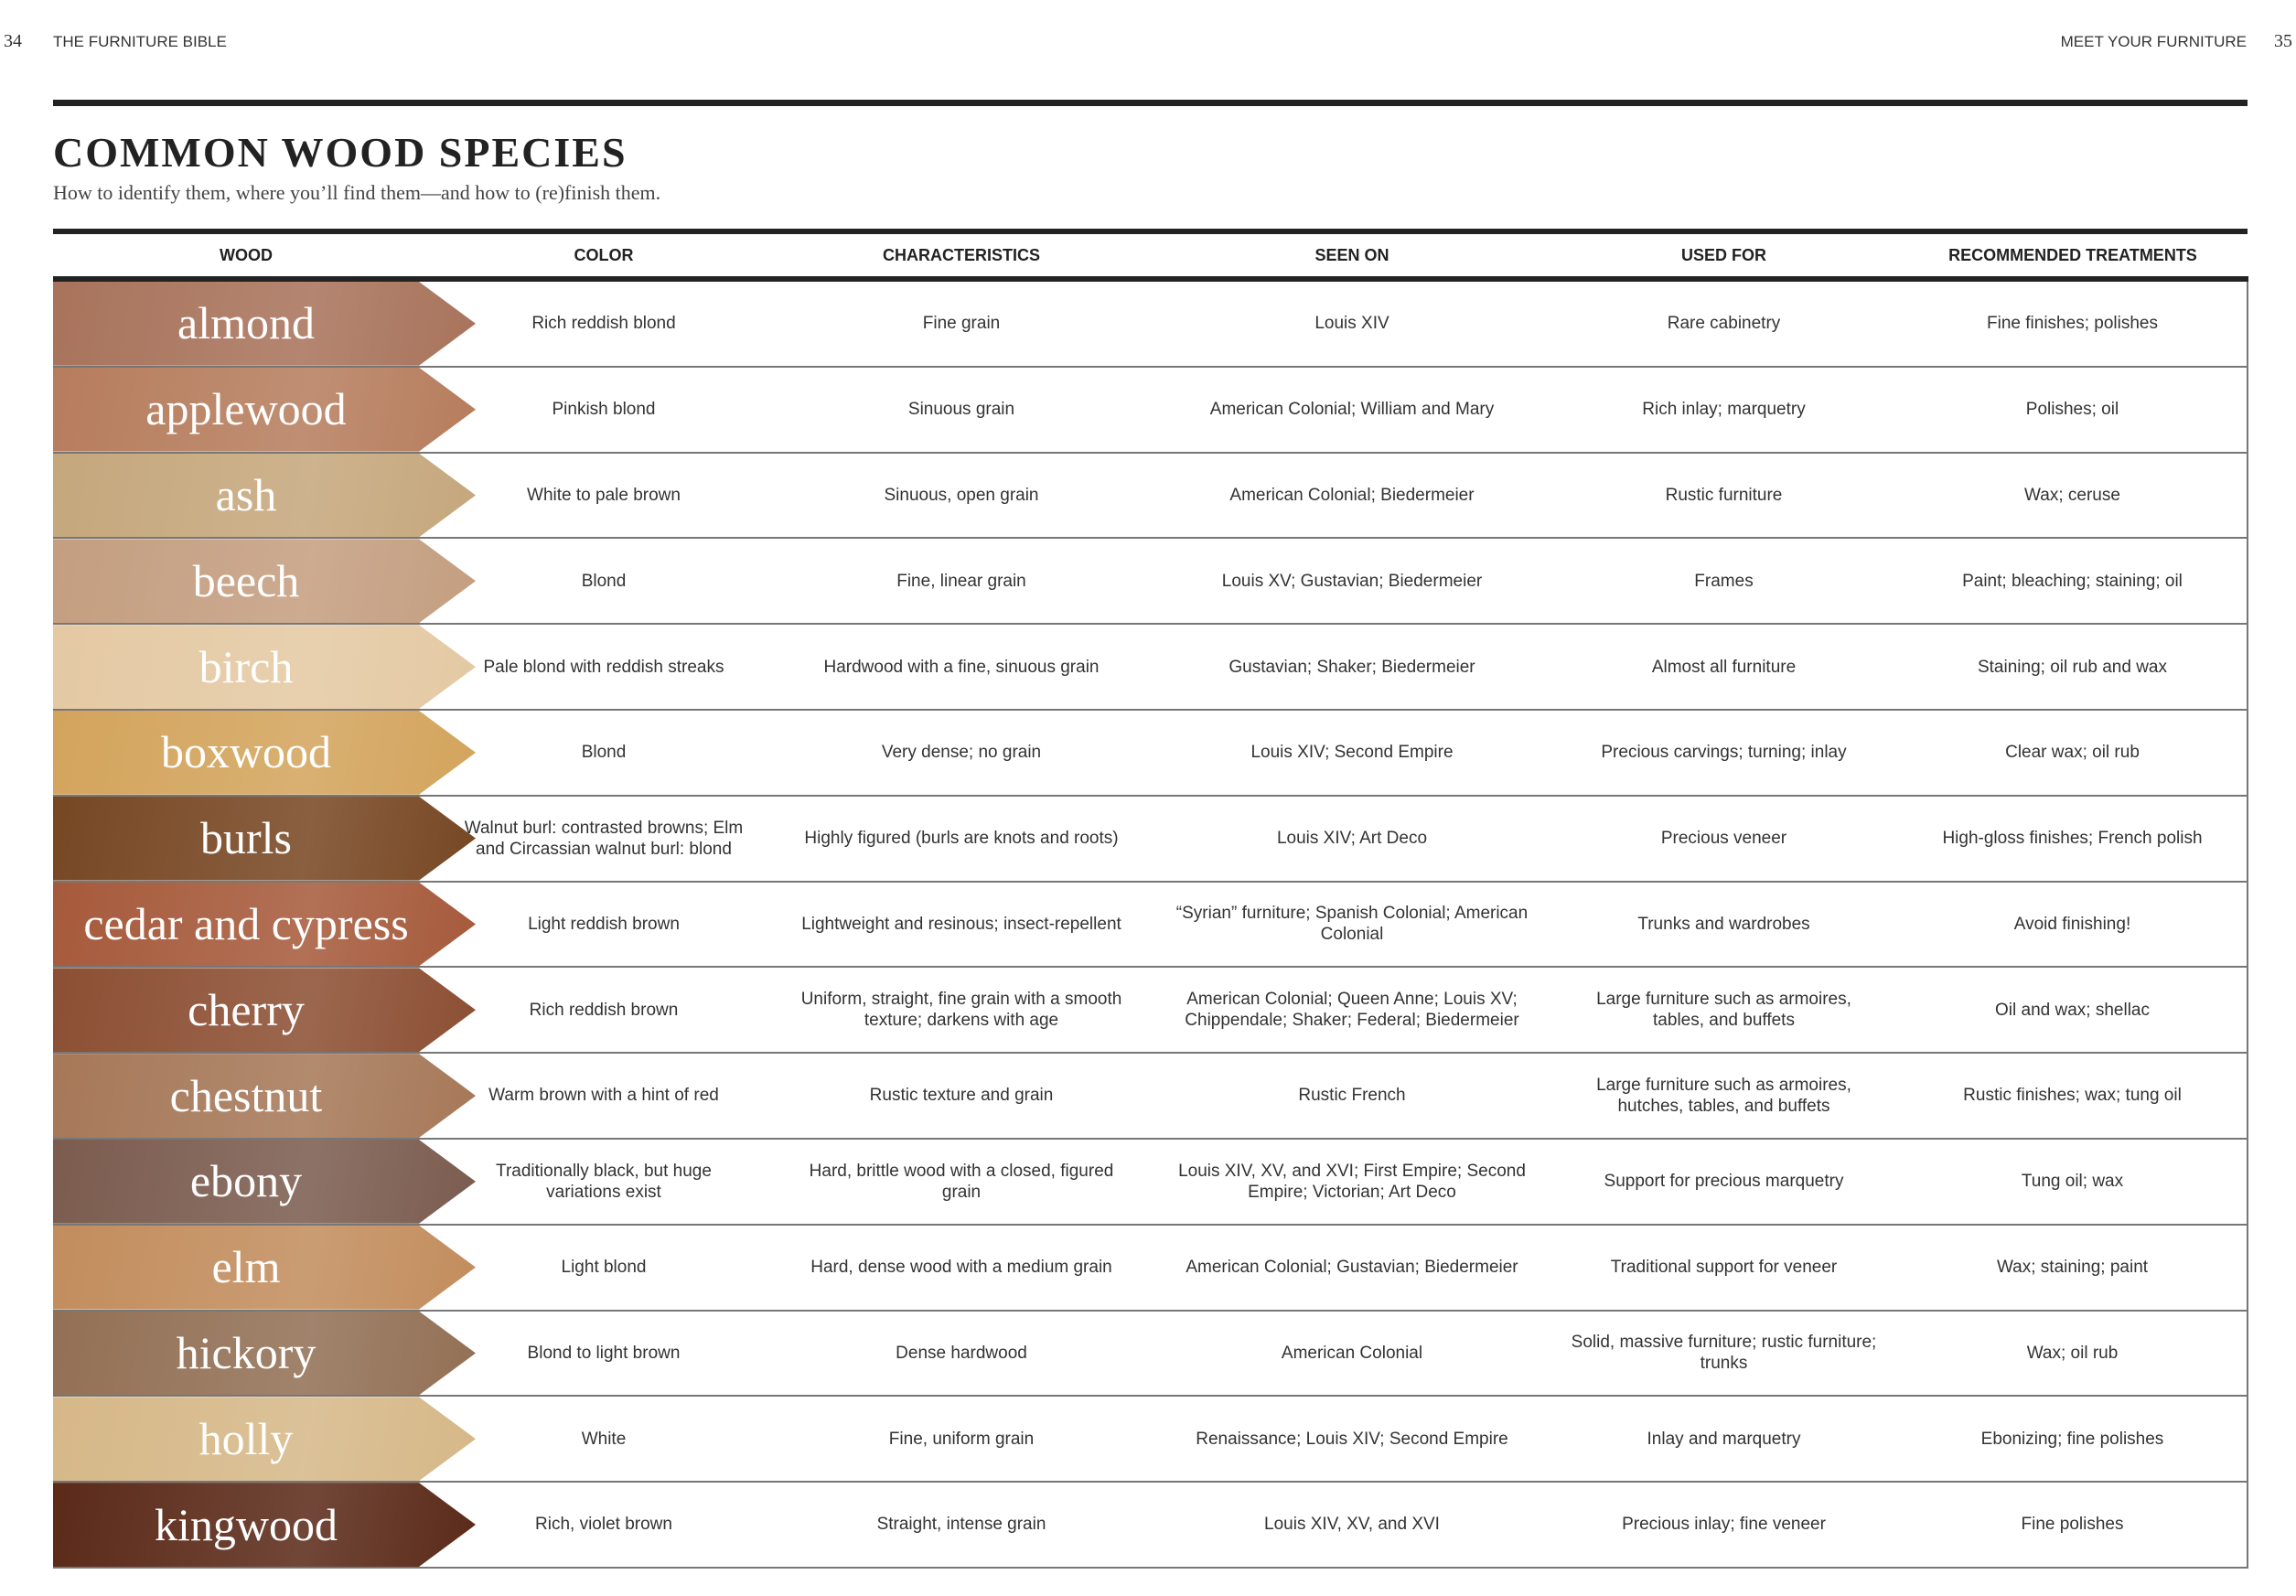  I want to click on wood-swatch: kingwood, so click(264, 1525).